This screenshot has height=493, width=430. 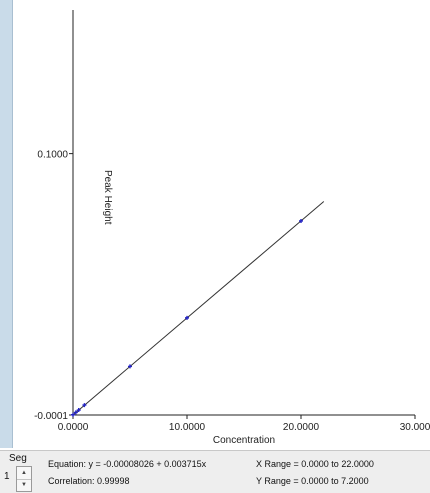 I want to click on panel-divider, so click(x=12, y=224).